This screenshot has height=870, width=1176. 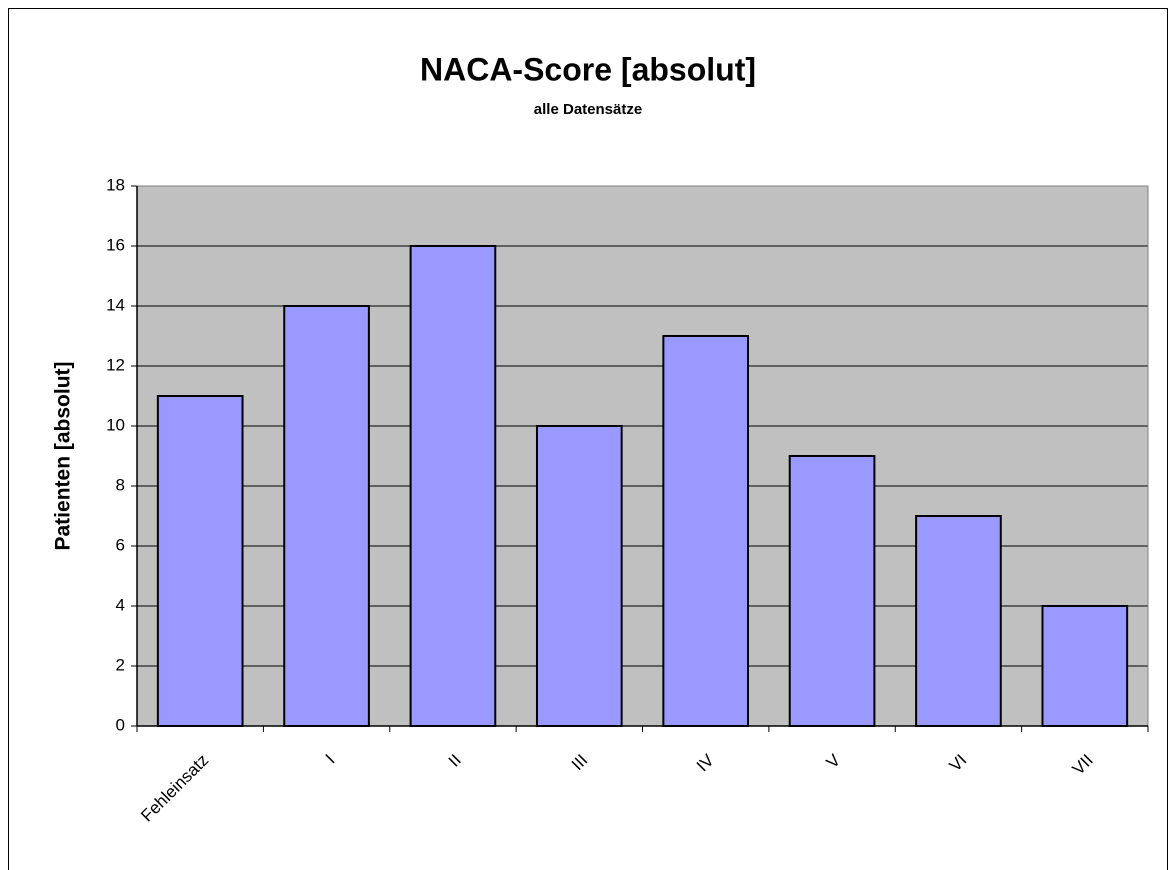 I want to click on y-tick-label: 0, so click(x=120, y=724).